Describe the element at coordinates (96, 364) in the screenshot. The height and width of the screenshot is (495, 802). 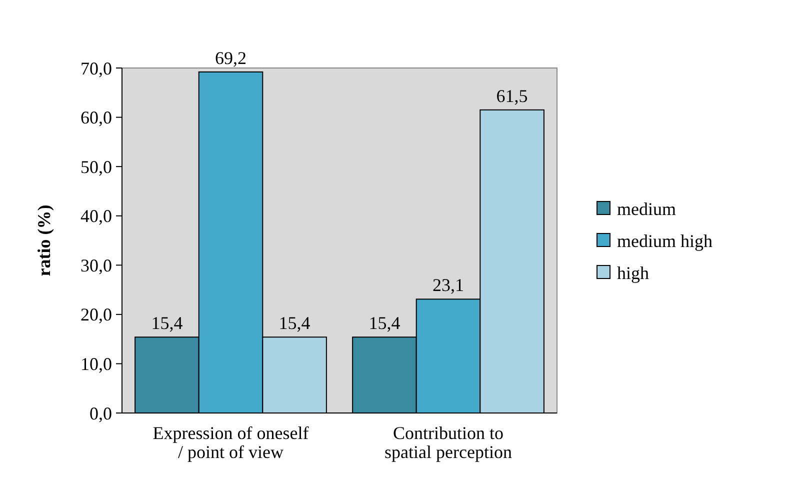
I see `y-tick-label: 10,0` at that location.